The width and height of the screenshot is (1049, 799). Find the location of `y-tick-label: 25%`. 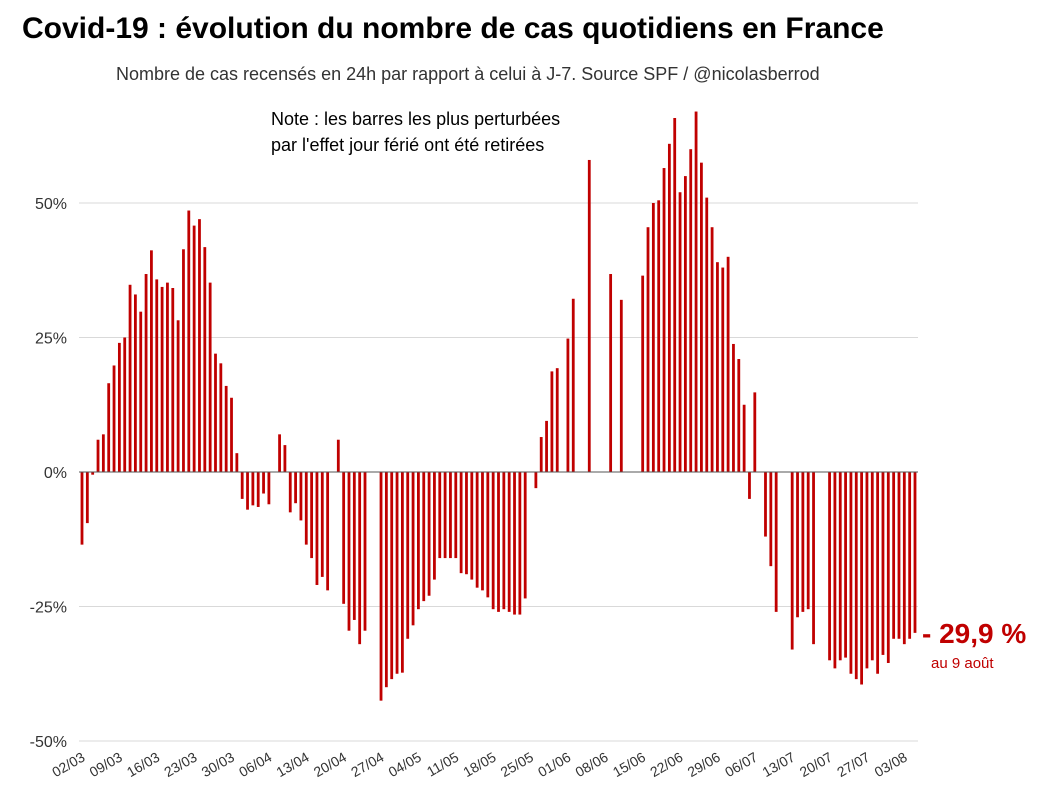

y-tick-label: 25% is located at coordinates (51, 339).